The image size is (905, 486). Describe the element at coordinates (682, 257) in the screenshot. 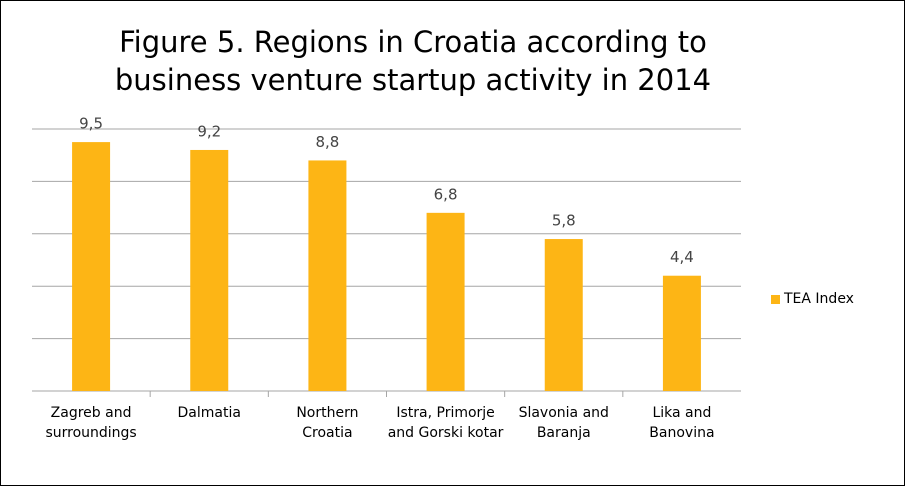

I see `value-label: 4,4` at that location.